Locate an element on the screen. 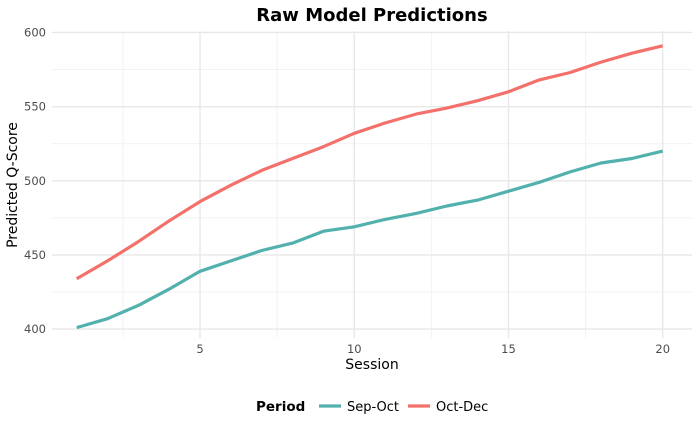  x-axis-title: Session is located at coordinates (371, 365).